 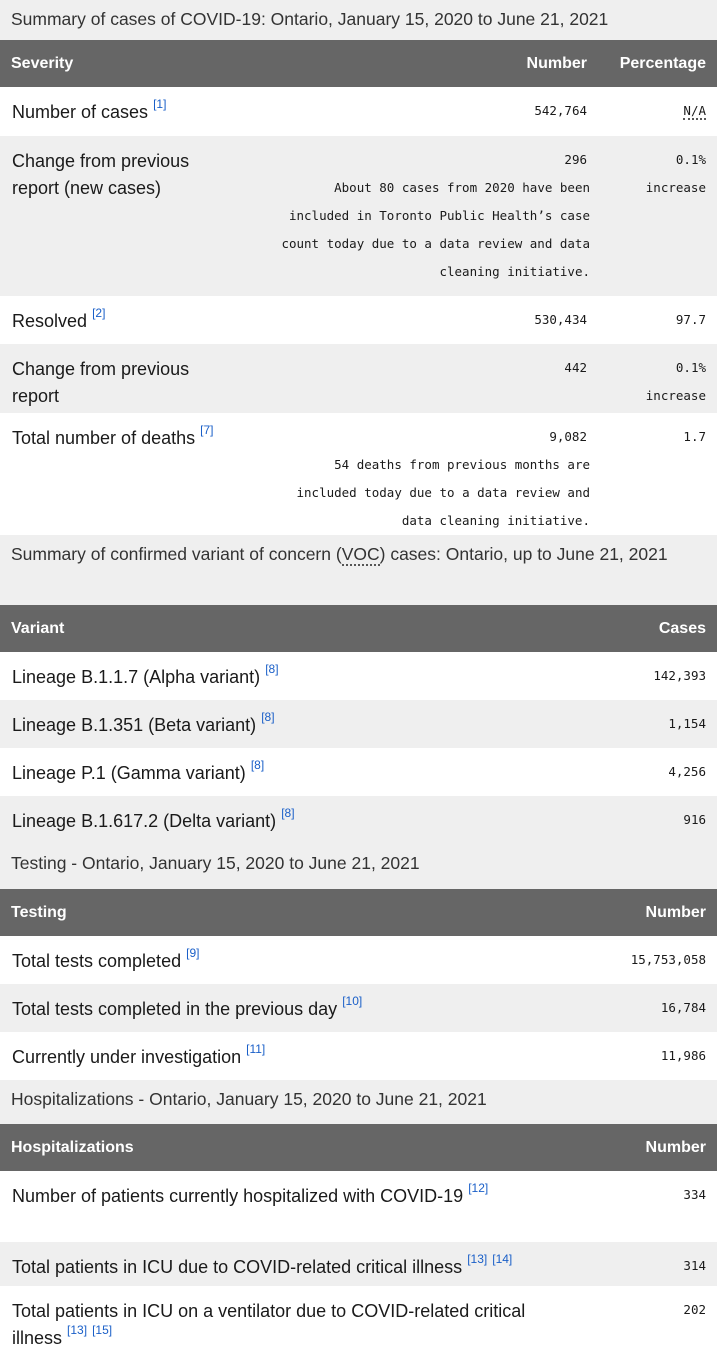 I want to click on row-label: Lineage B.1.1.7 (Alpha variant) [8], so click(x=280, y=676).